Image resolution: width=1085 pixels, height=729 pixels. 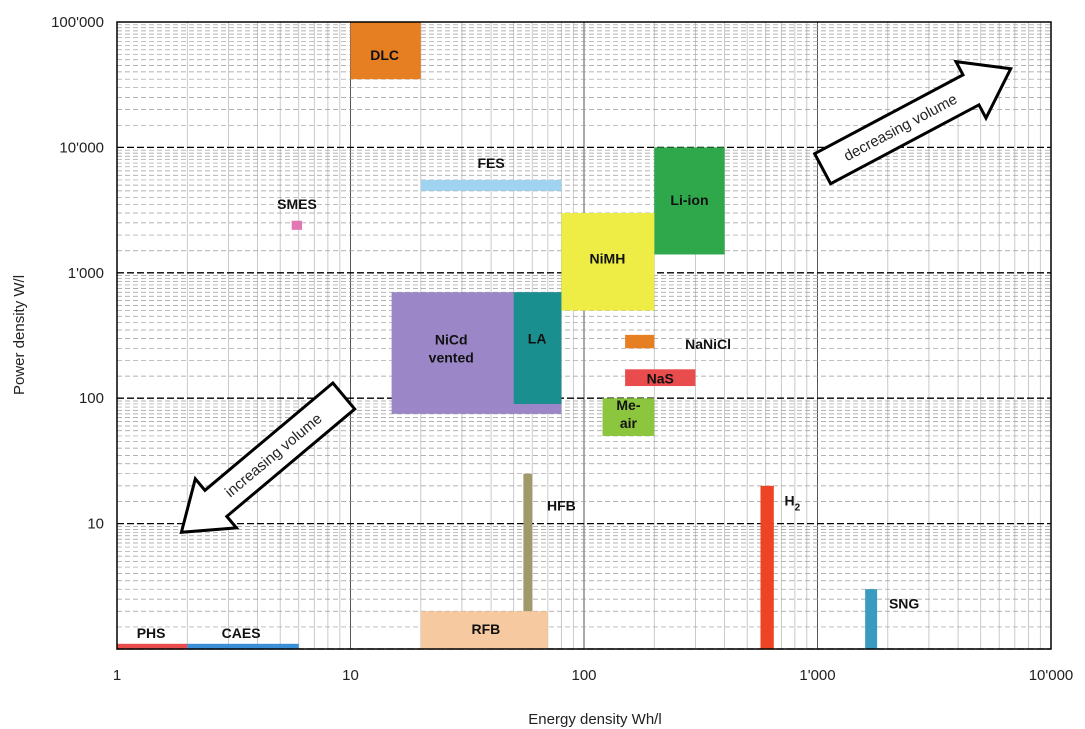 I want to click on x-tick-label: 1'000, so click(x=817, y=675).